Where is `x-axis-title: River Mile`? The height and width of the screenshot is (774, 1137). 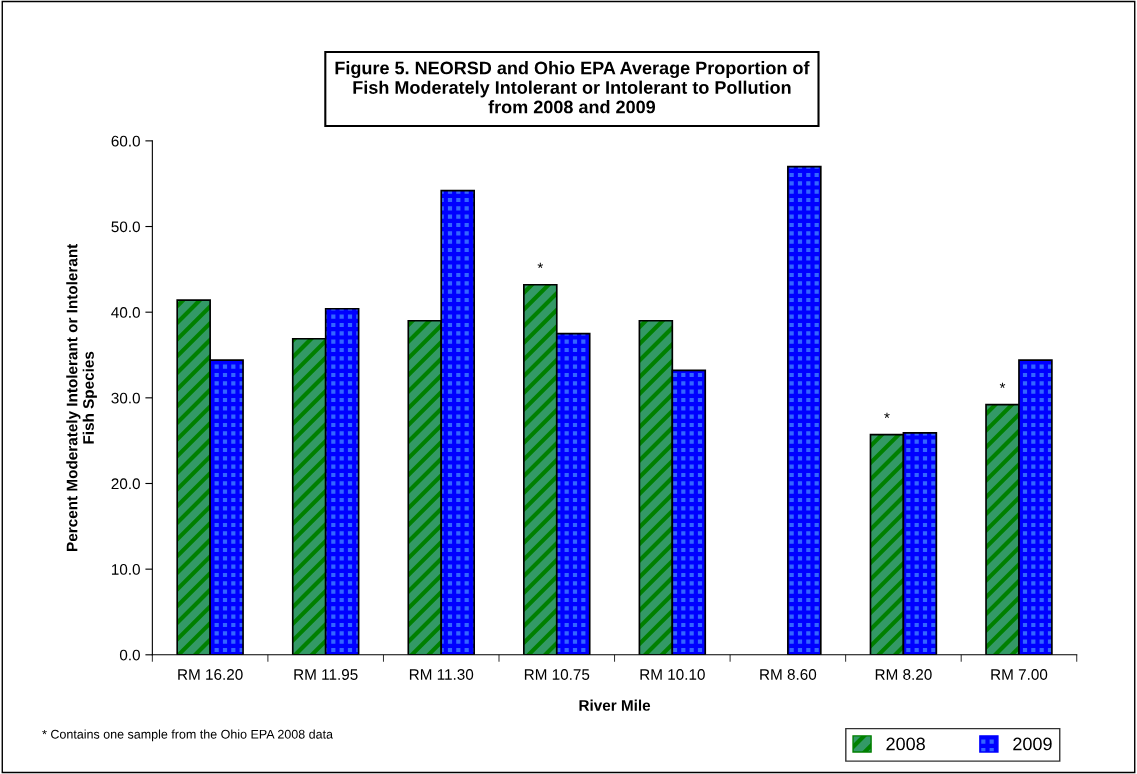
x-axis-title: River Mile is located at coordinates (615, 705).